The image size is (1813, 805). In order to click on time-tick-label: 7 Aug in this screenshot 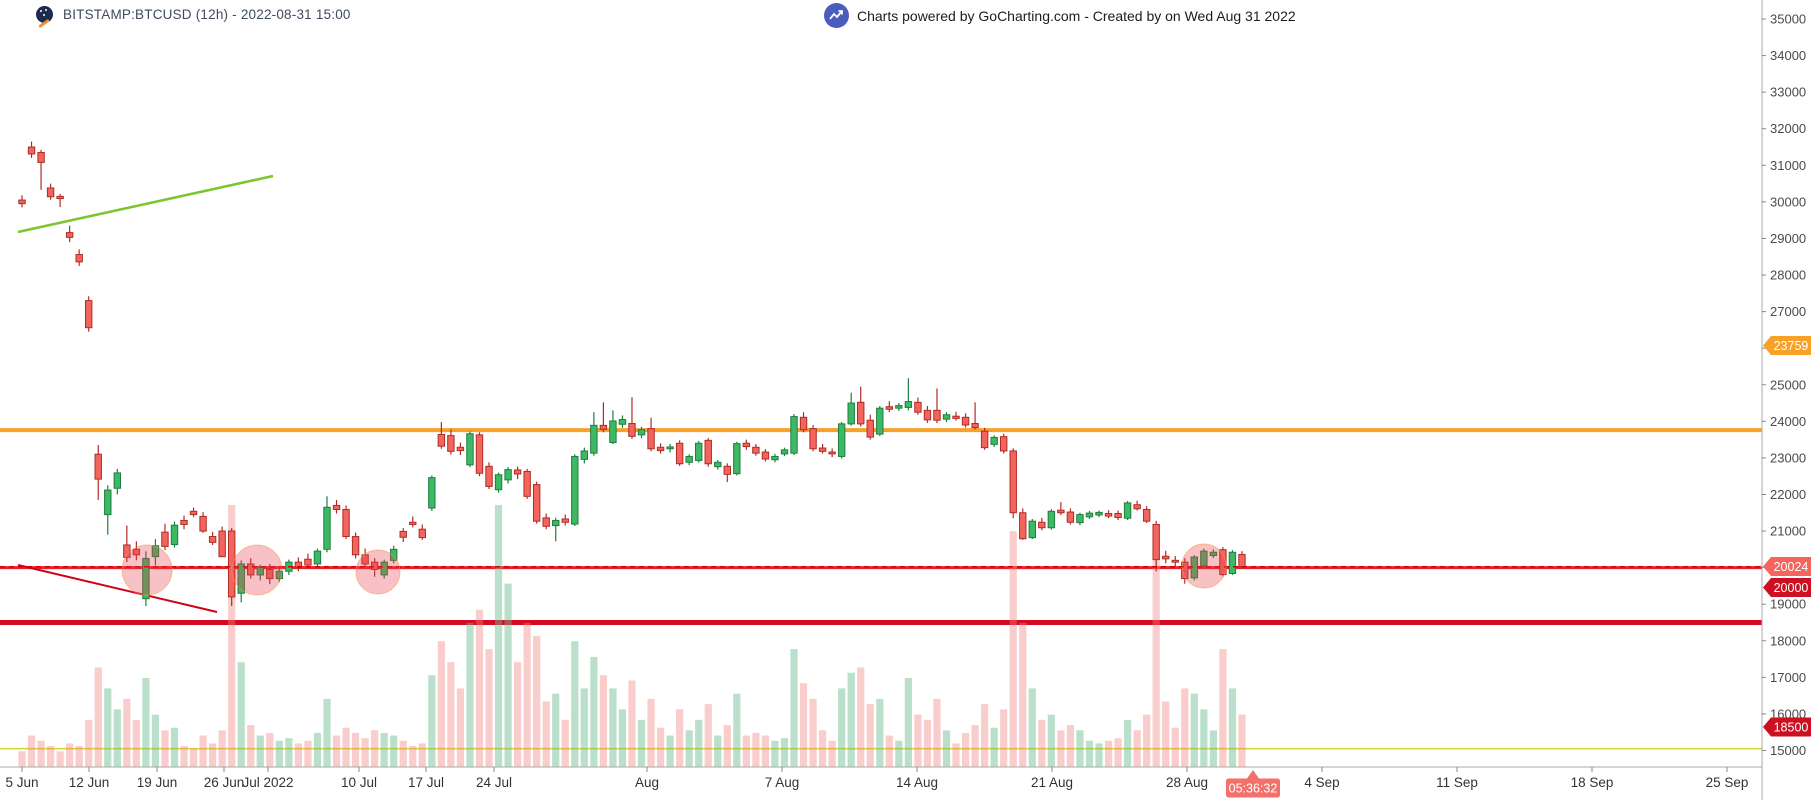, I will do `click(782, 782)`.